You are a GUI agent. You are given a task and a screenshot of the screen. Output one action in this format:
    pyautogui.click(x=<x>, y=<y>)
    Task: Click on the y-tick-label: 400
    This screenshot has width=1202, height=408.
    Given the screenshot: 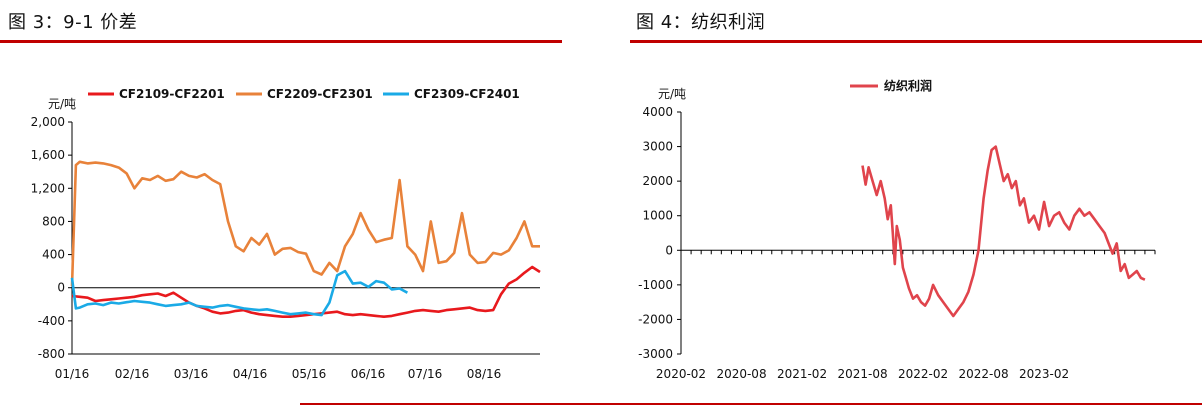 What is the action you would take?
    pyautogui.click(x=53, y=255)
    